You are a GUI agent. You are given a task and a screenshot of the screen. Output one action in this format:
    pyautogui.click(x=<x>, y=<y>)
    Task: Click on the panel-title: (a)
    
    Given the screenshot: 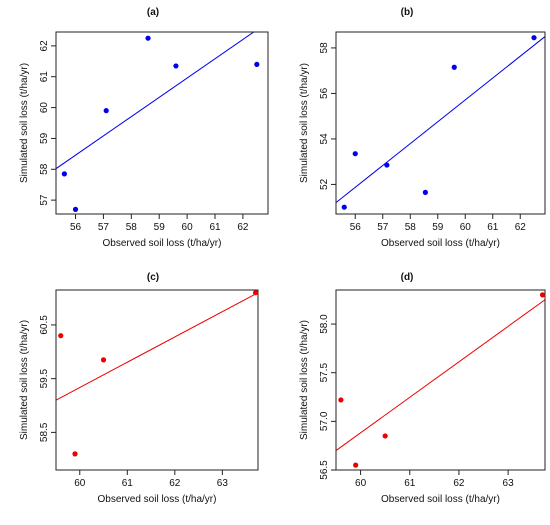 What is the action you would take?
    pyautogui.click(x=153, y=12)
    